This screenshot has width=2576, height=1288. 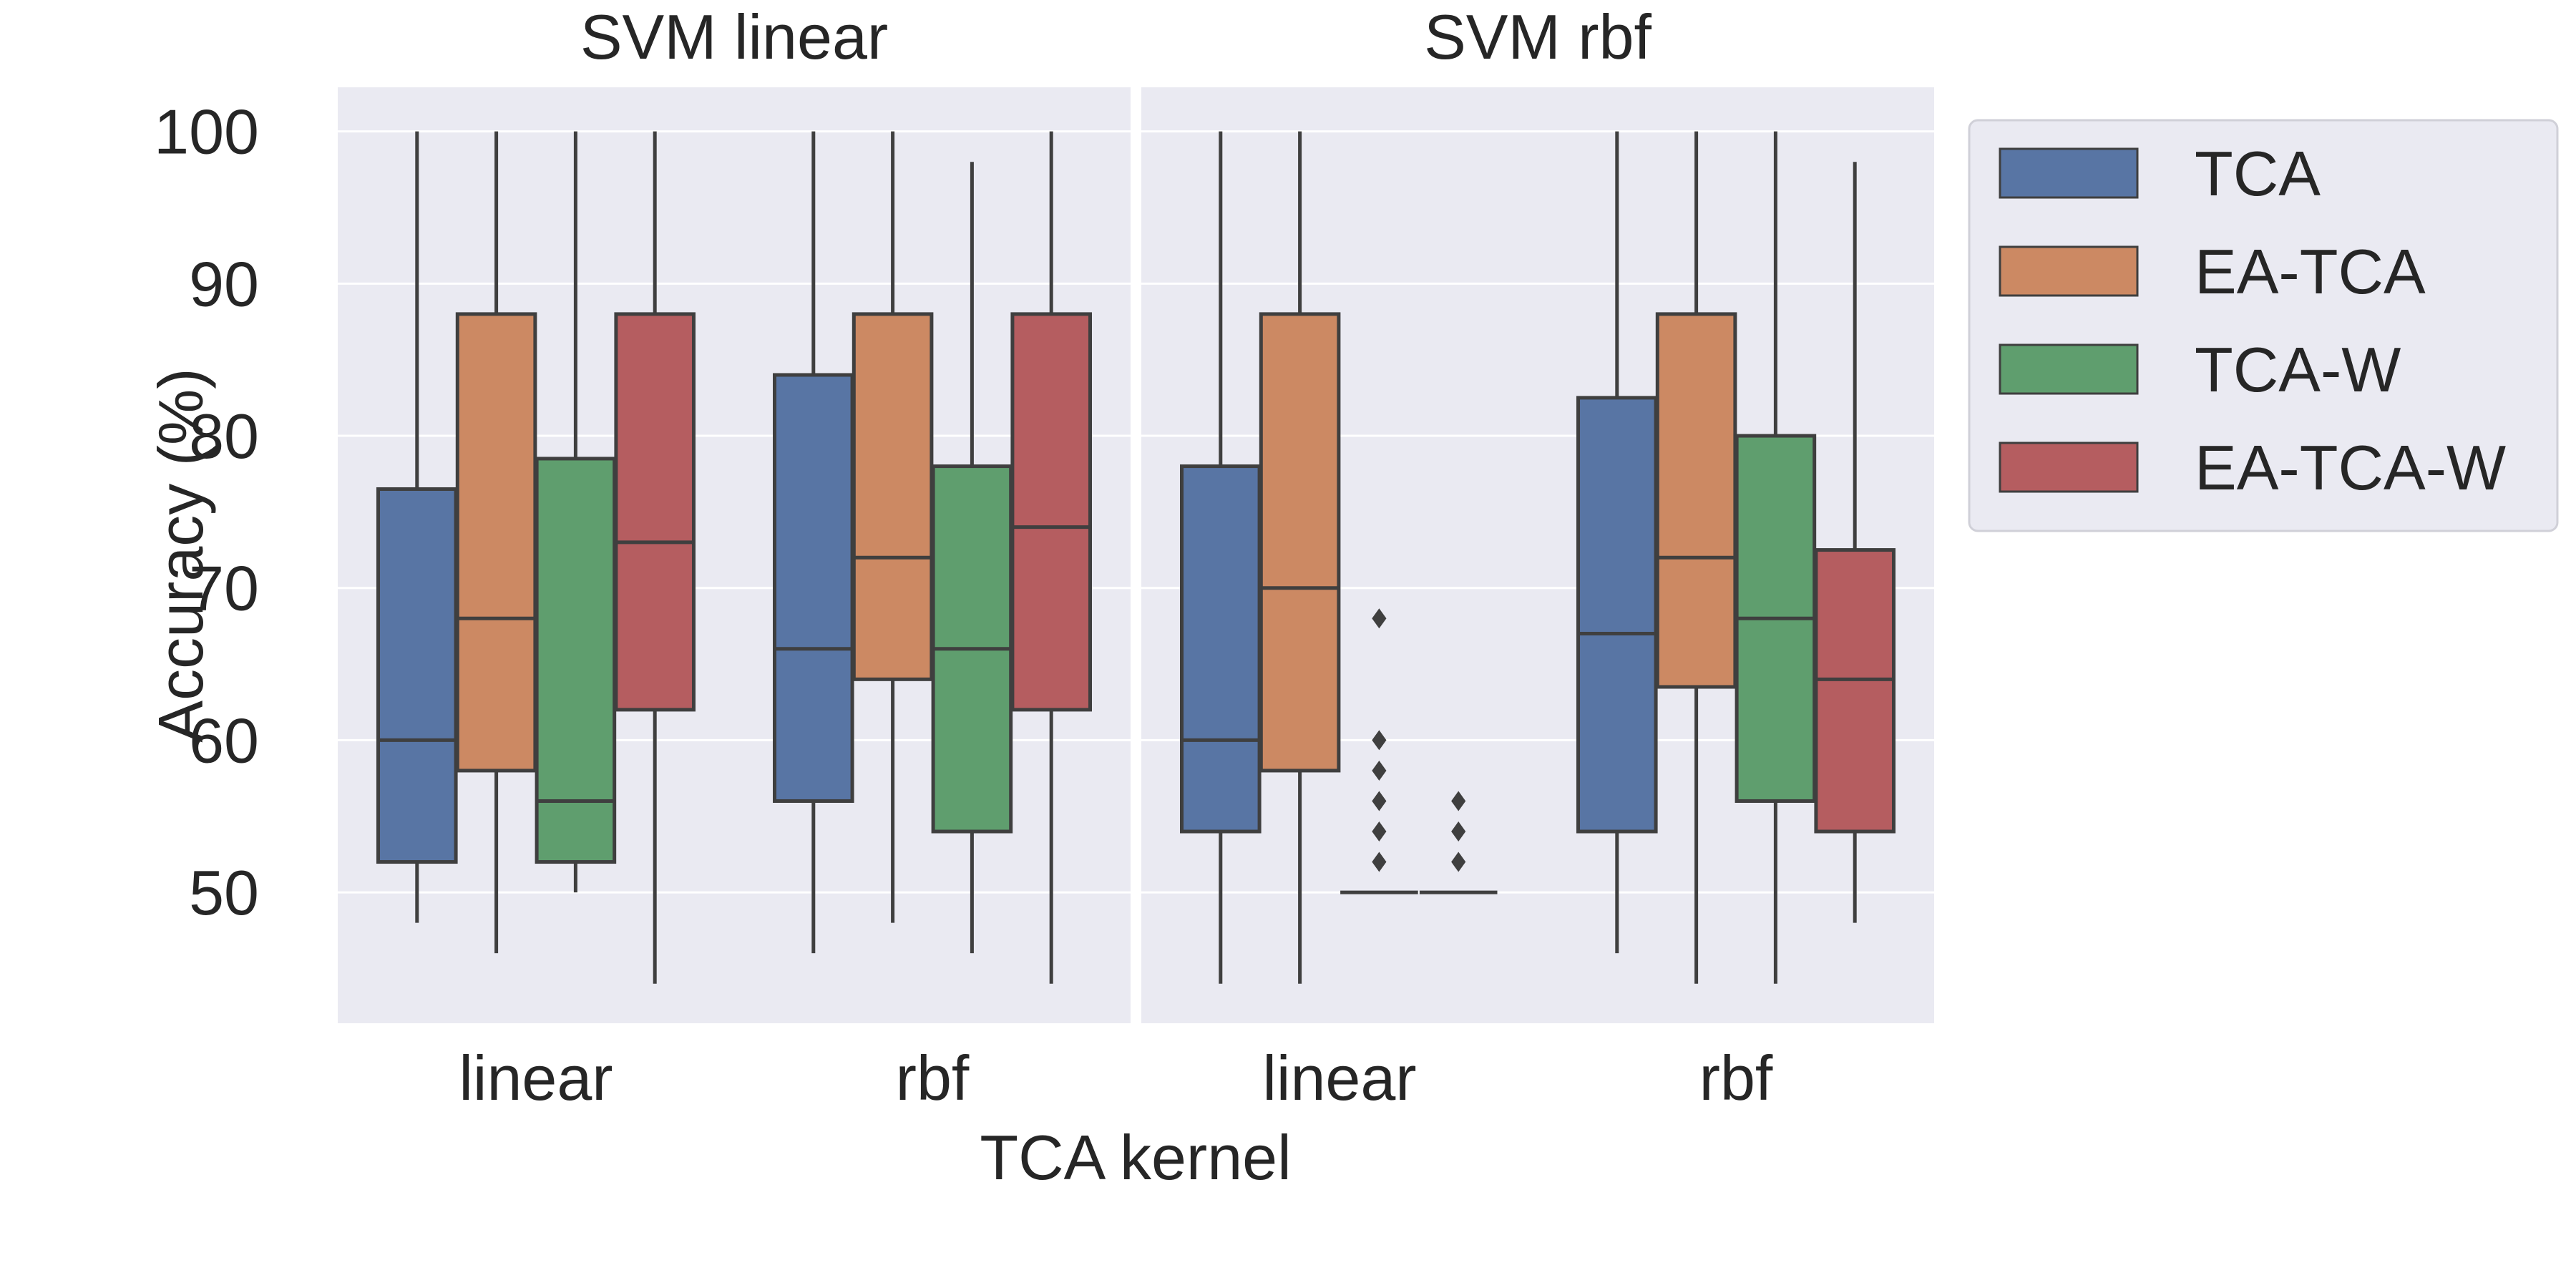 I want to click on legend-swatch-tca, so click(x=2069, y=173).